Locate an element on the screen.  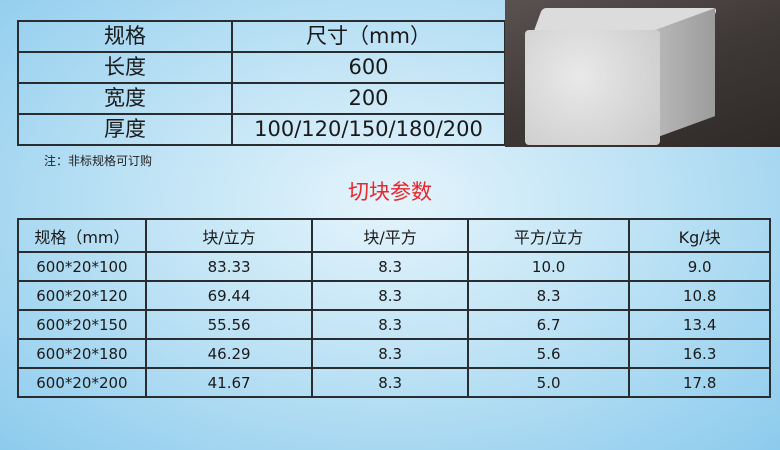
spec-cell: 100/120/150/180/200 is located at coordinates (368, 129).